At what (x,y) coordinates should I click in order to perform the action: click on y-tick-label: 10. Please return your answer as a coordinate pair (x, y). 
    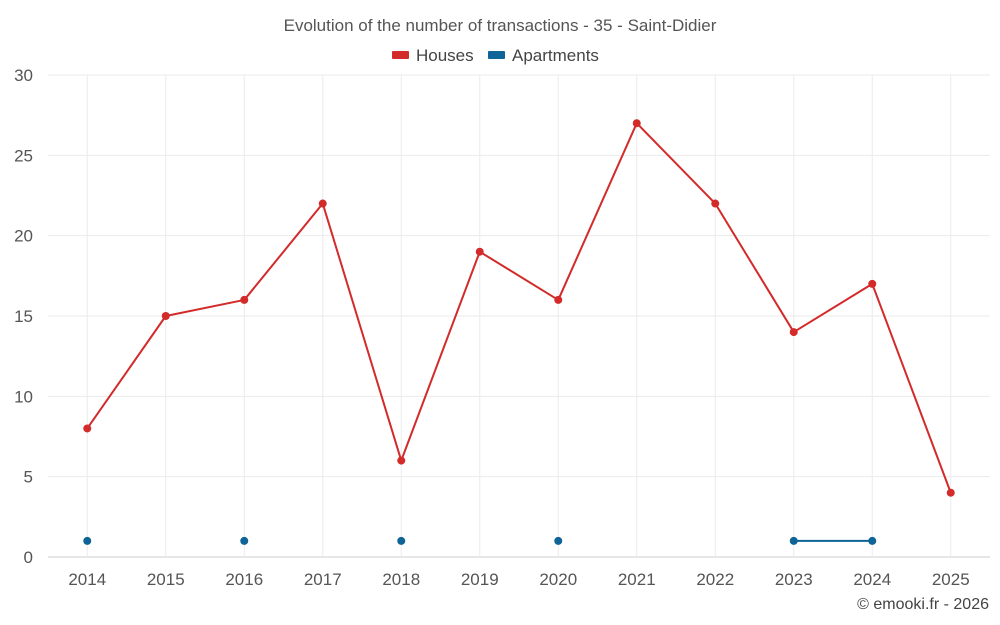
    Looking at the image, I should click on (23, 396).